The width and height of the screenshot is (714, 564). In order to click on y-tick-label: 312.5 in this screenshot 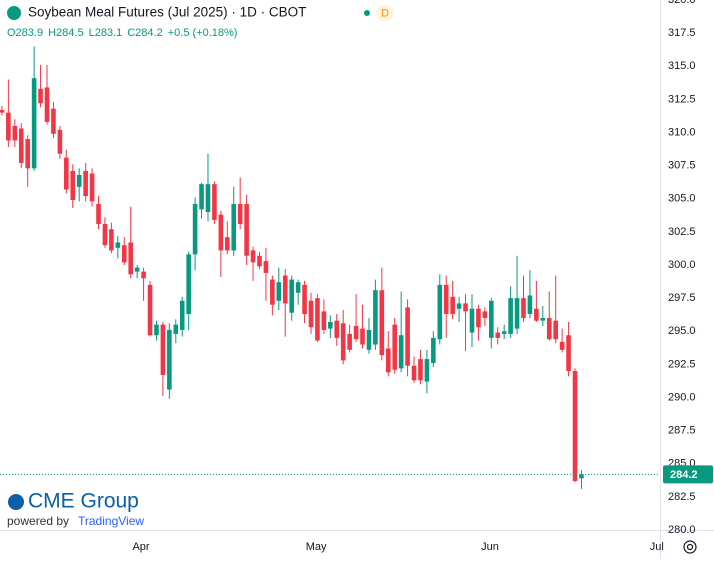, I will do `click(682, 99)`.